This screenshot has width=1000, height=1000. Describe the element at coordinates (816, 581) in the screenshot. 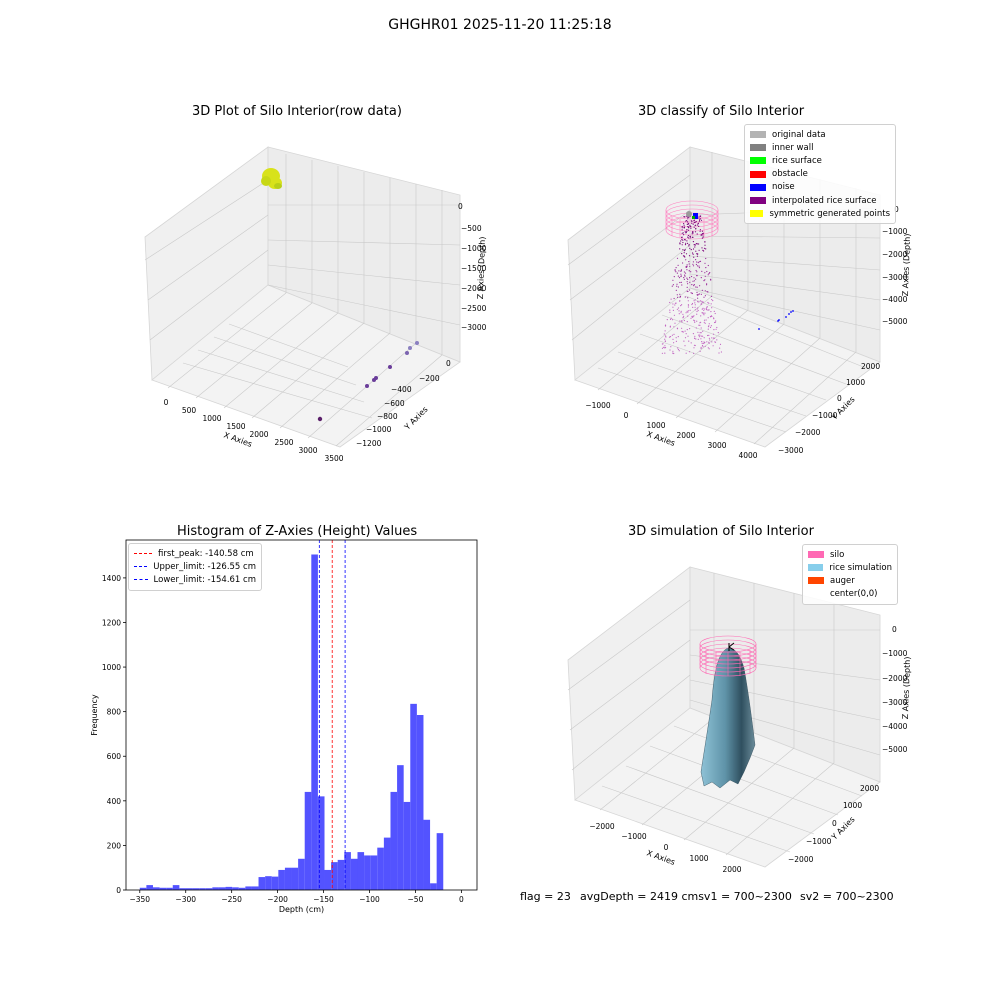

I see `simulation-legend-swatch` at that location.